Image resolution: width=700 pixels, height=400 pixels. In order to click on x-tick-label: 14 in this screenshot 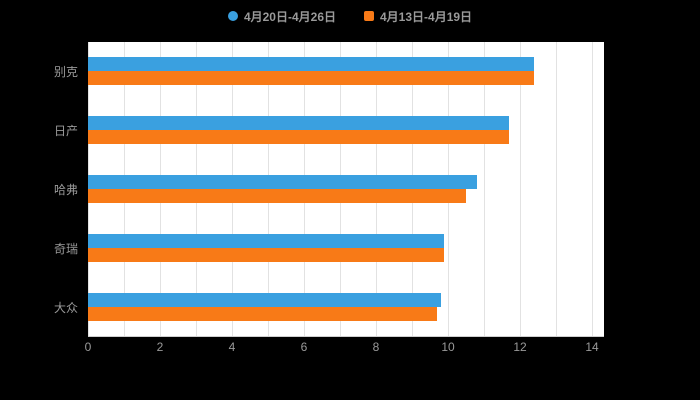, I will do `click(592, 347)`.